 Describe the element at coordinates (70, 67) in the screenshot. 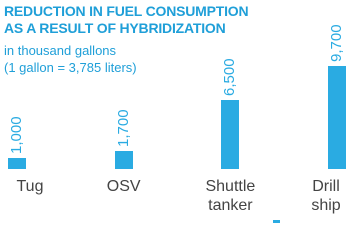

I see `chart-subtitle: (1 gallon = 3,785 liters)` at that location.